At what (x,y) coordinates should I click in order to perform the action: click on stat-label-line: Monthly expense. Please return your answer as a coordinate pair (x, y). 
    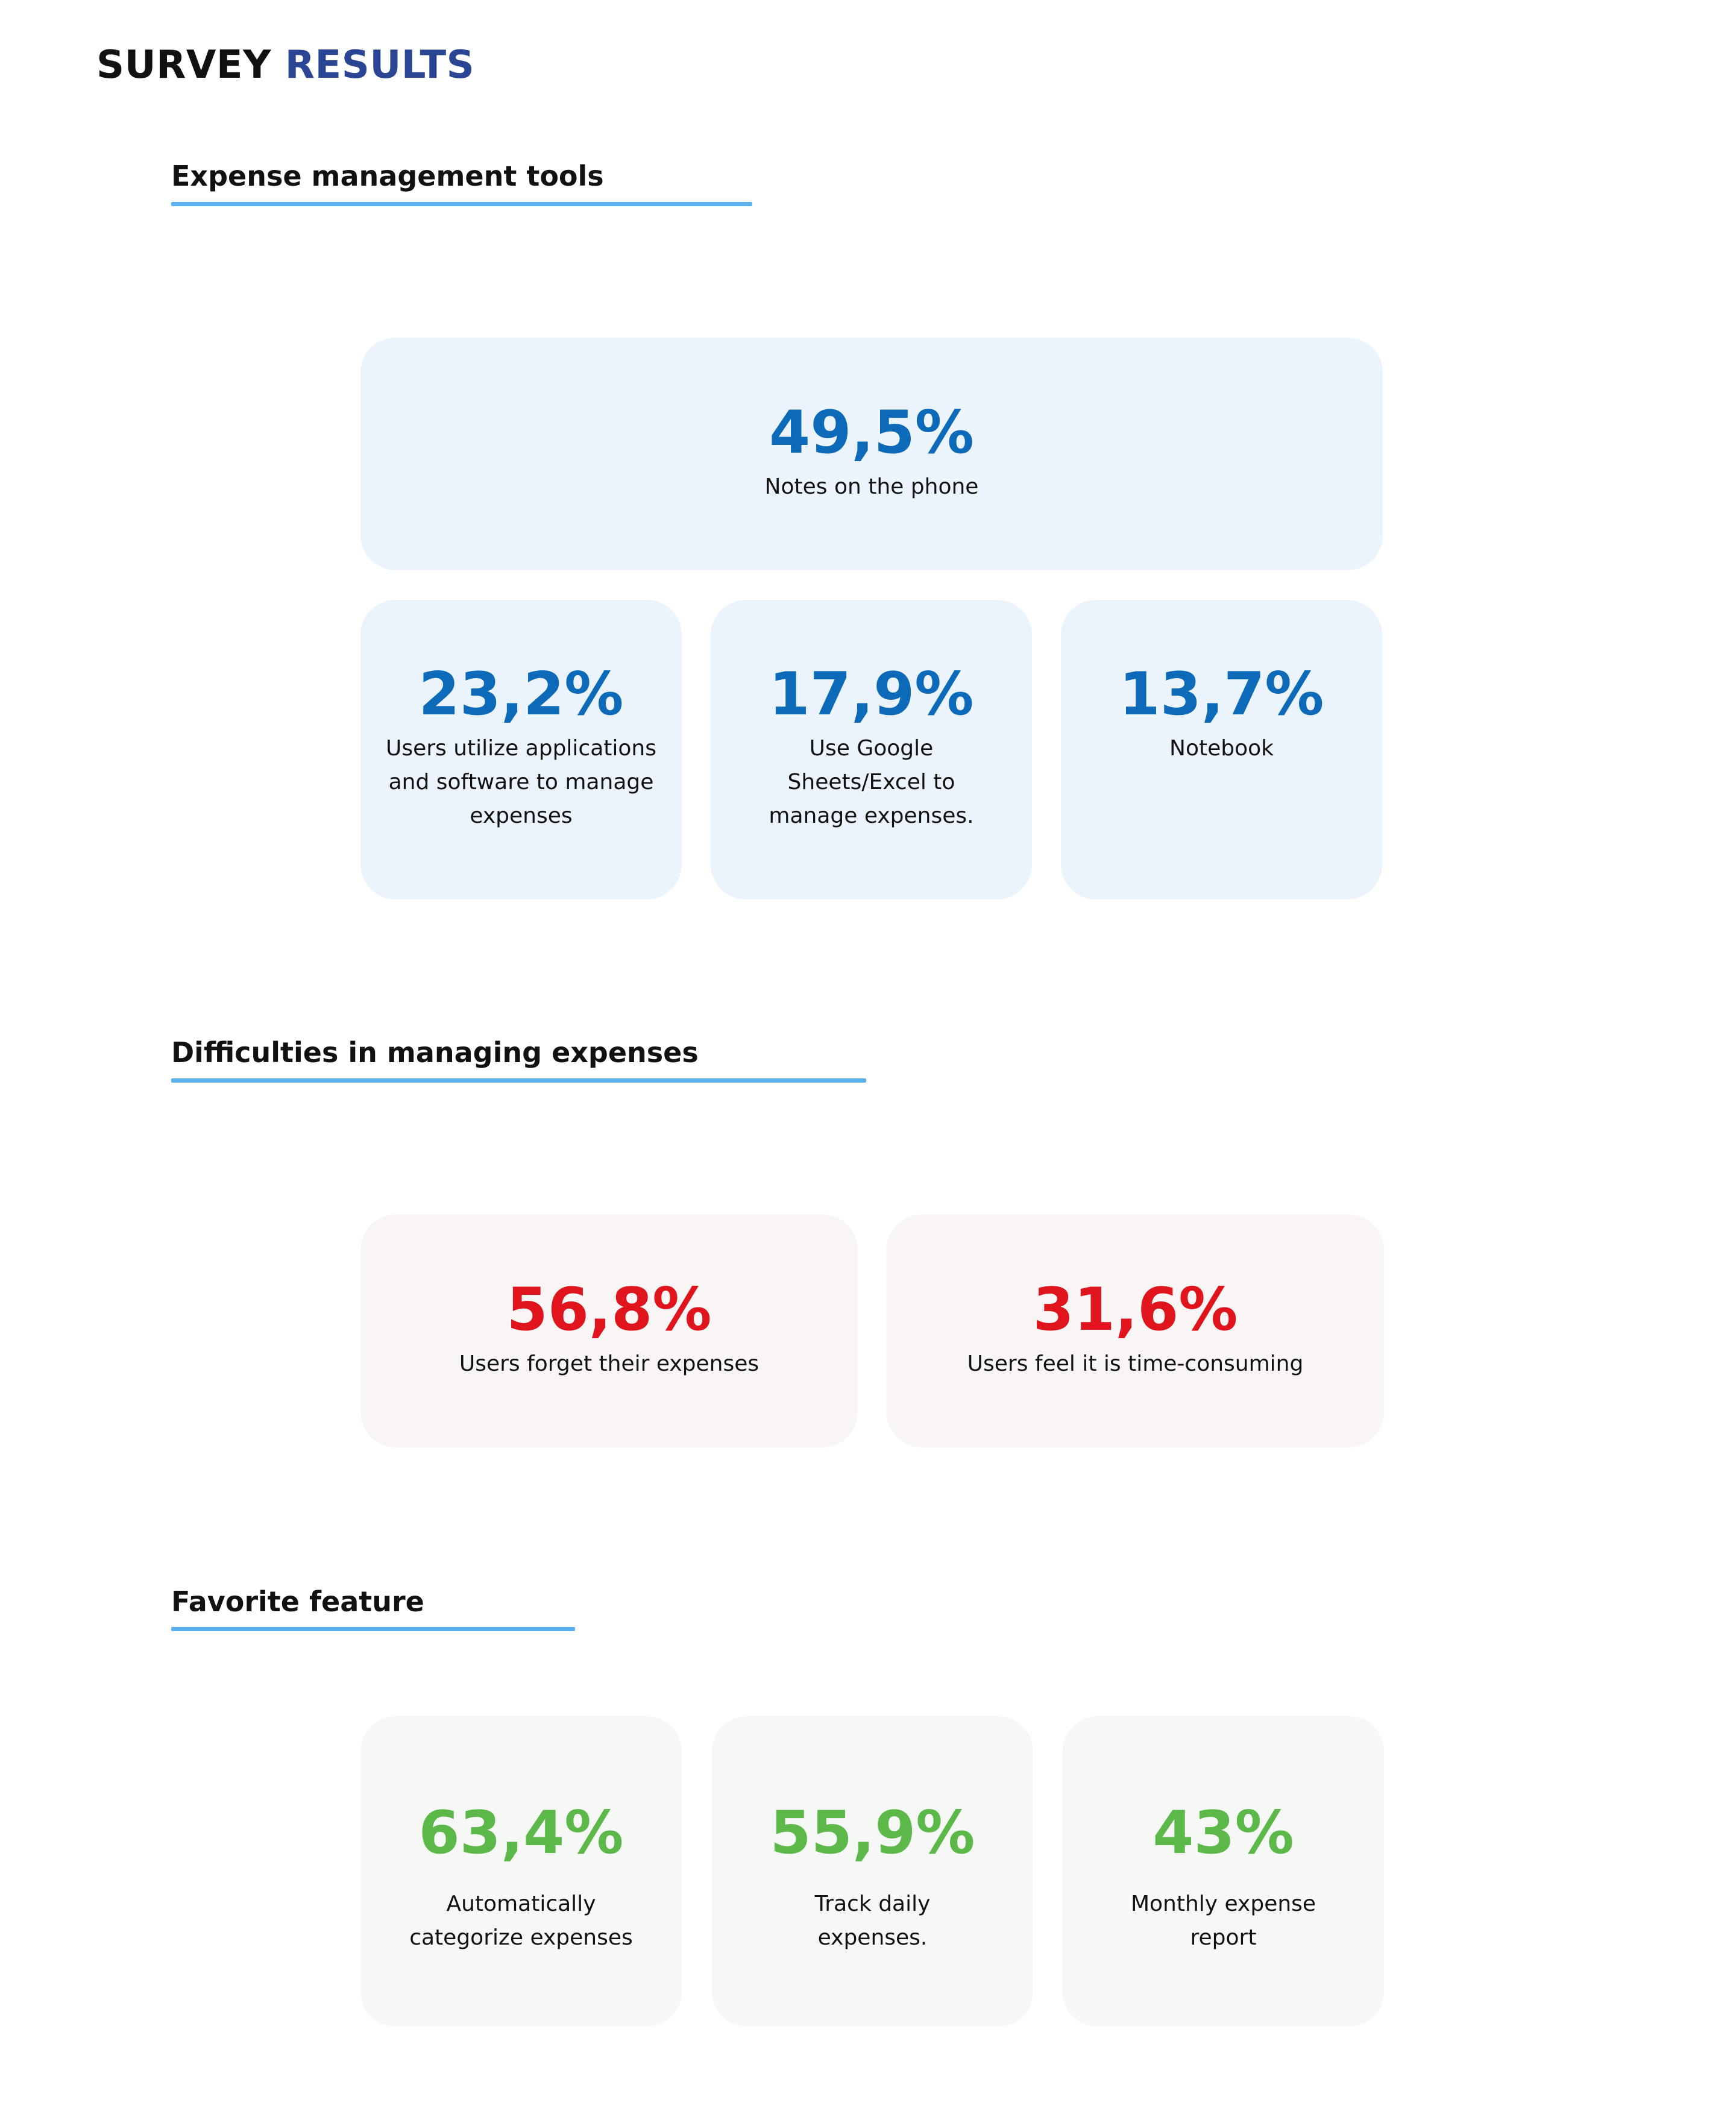
    Looking at the image, I should click on (1223, 1904).